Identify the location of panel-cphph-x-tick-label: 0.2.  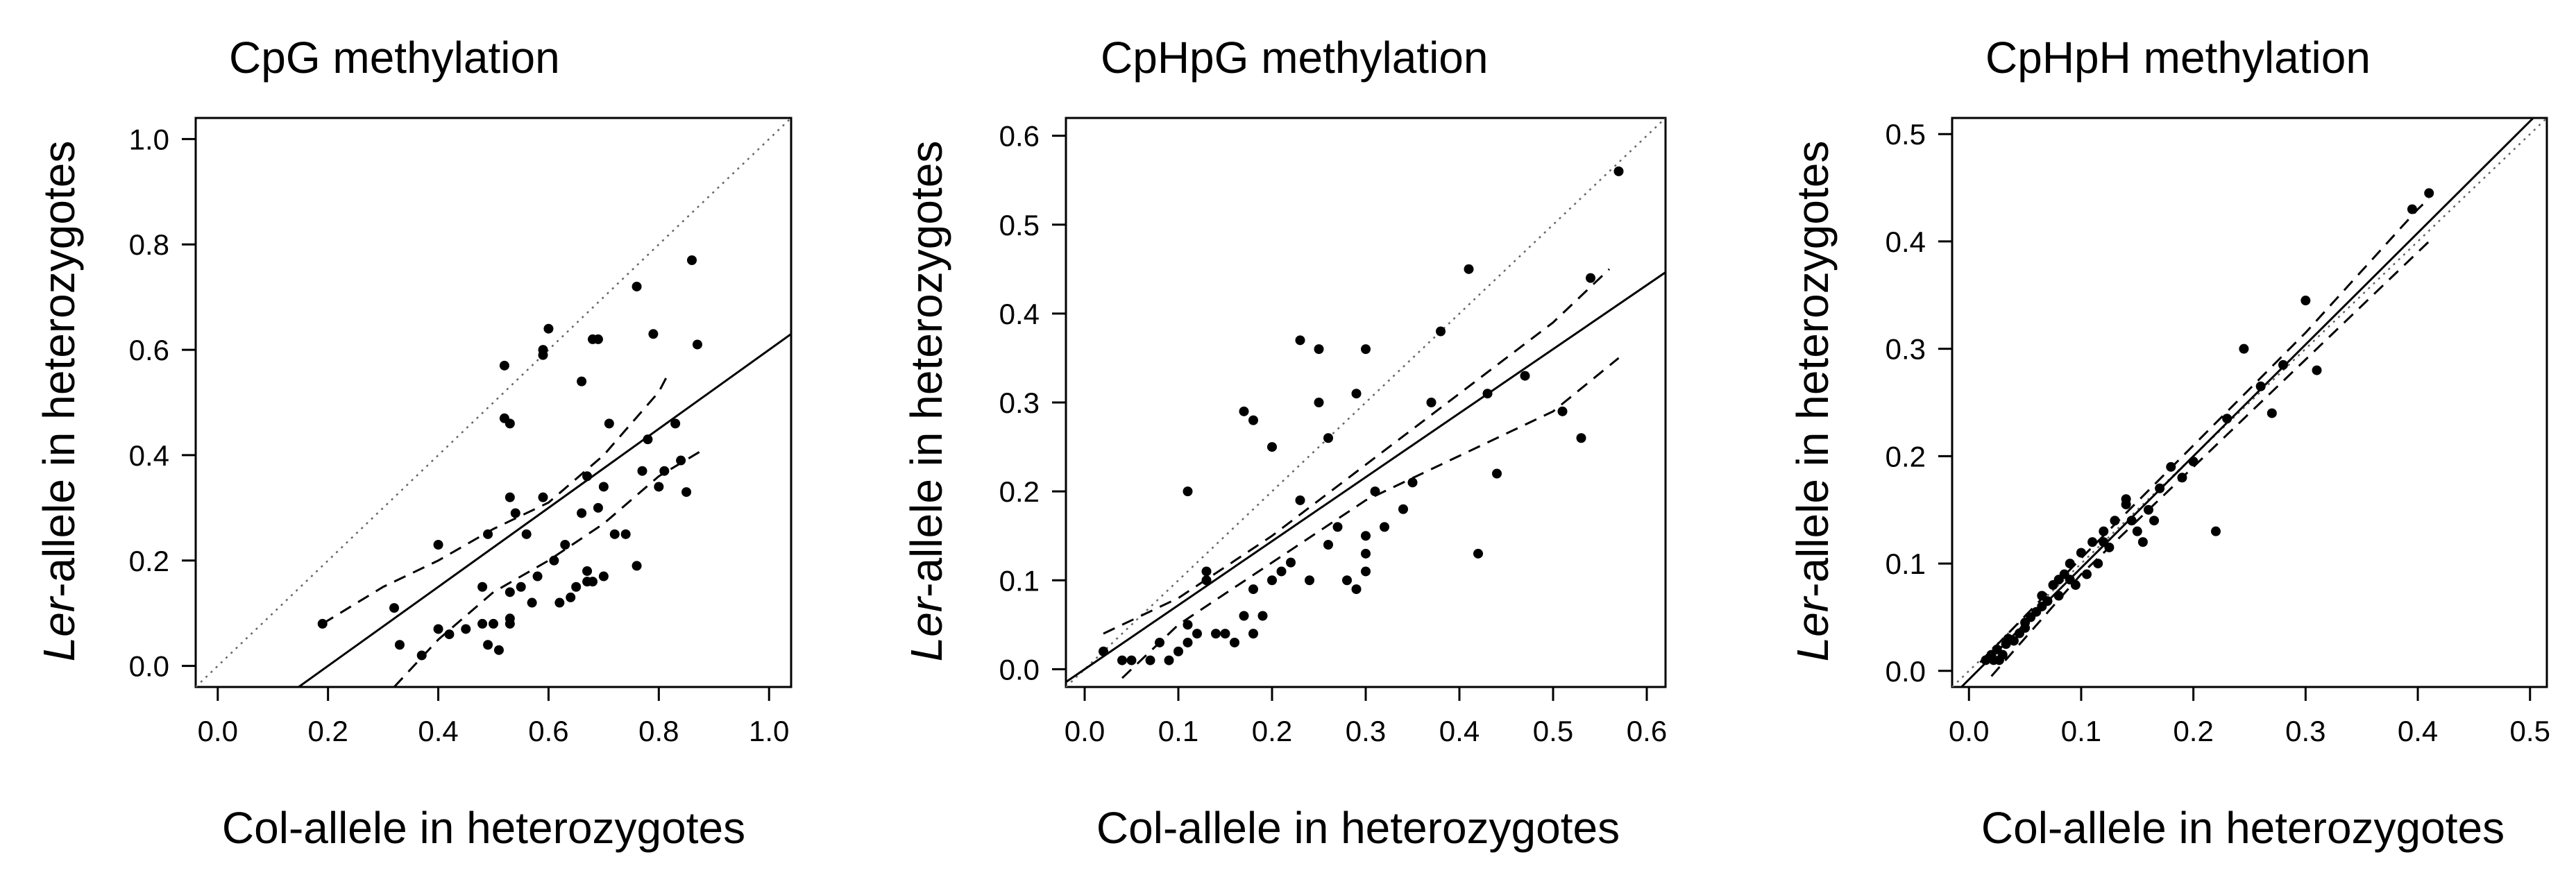
(2193, 731).